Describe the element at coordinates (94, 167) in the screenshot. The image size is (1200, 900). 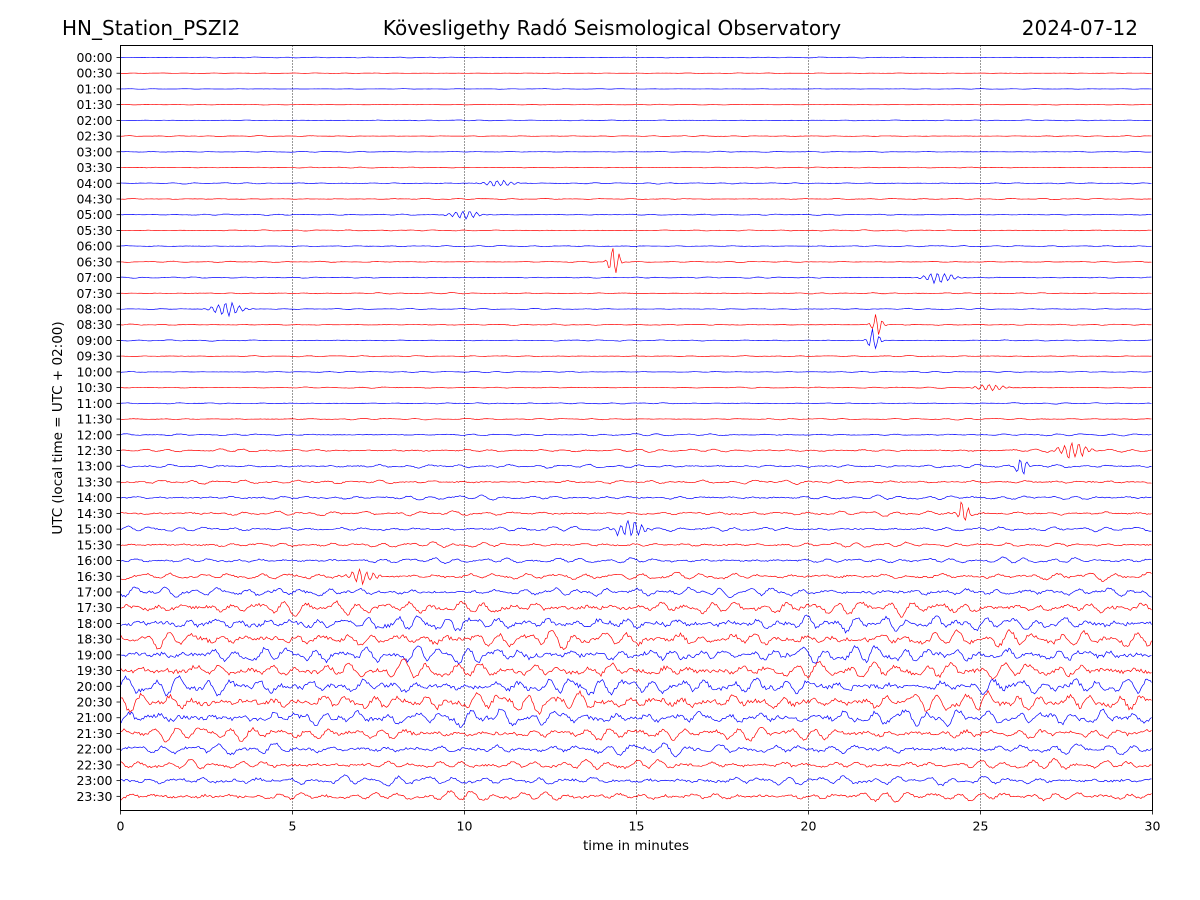
I see `y-tick-label: 03:30` at that location.